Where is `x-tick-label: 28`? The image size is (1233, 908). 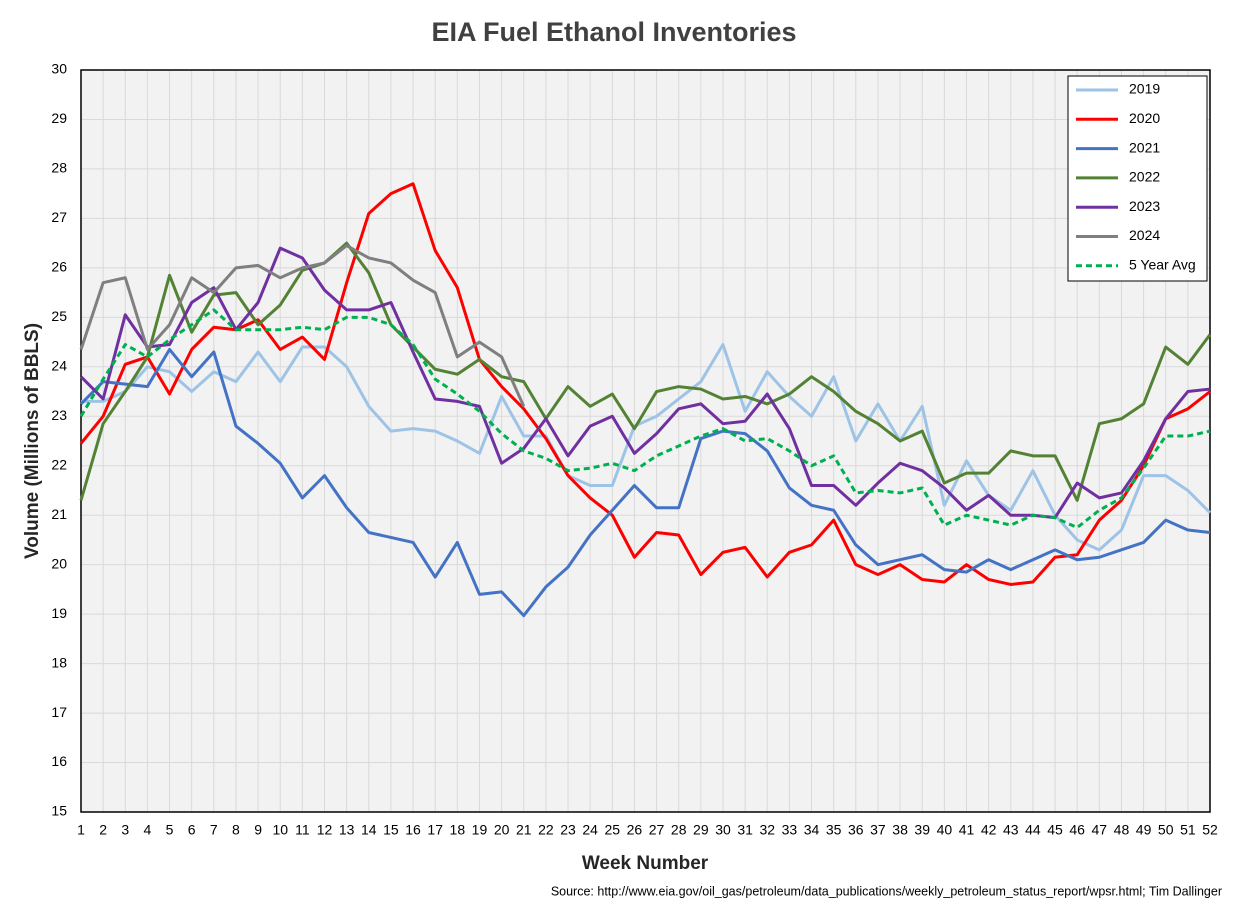 x-tick-label: 28 is located at coordinates (679, 830).